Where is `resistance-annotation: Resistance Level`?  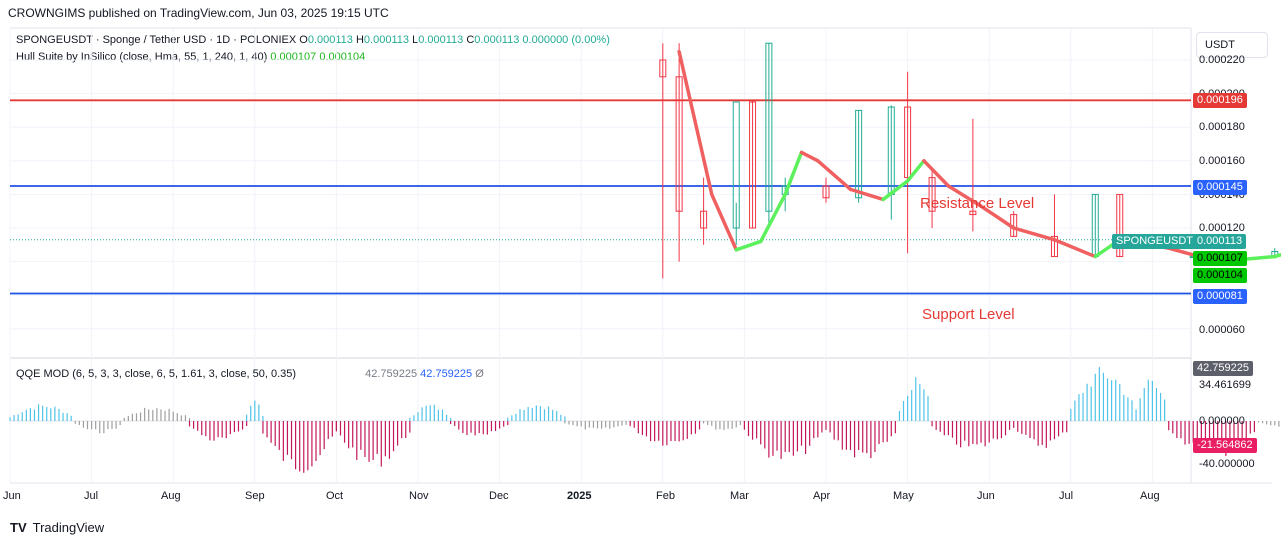 resistance-annotation: Resistance Level is located at coordinates (977, 203).